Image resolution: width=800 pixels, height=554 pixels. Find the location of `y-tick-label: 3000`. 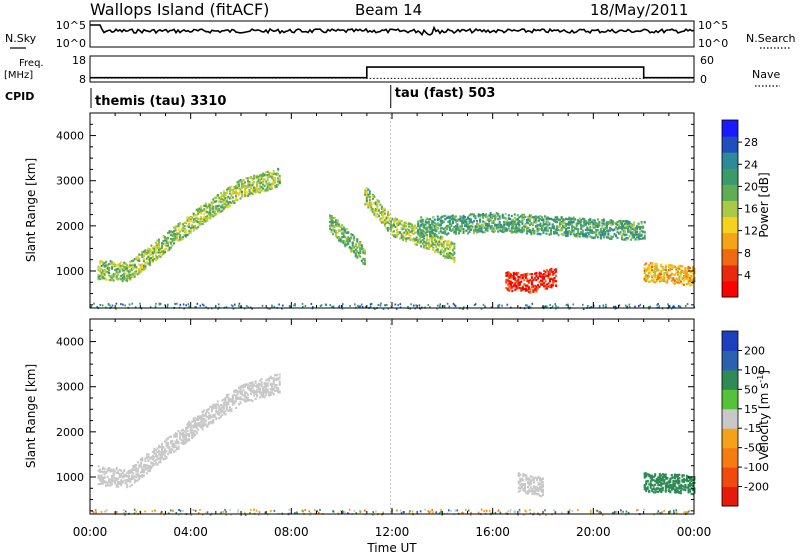

y-tick-label: 3000 is located at coordinates (70, 181).